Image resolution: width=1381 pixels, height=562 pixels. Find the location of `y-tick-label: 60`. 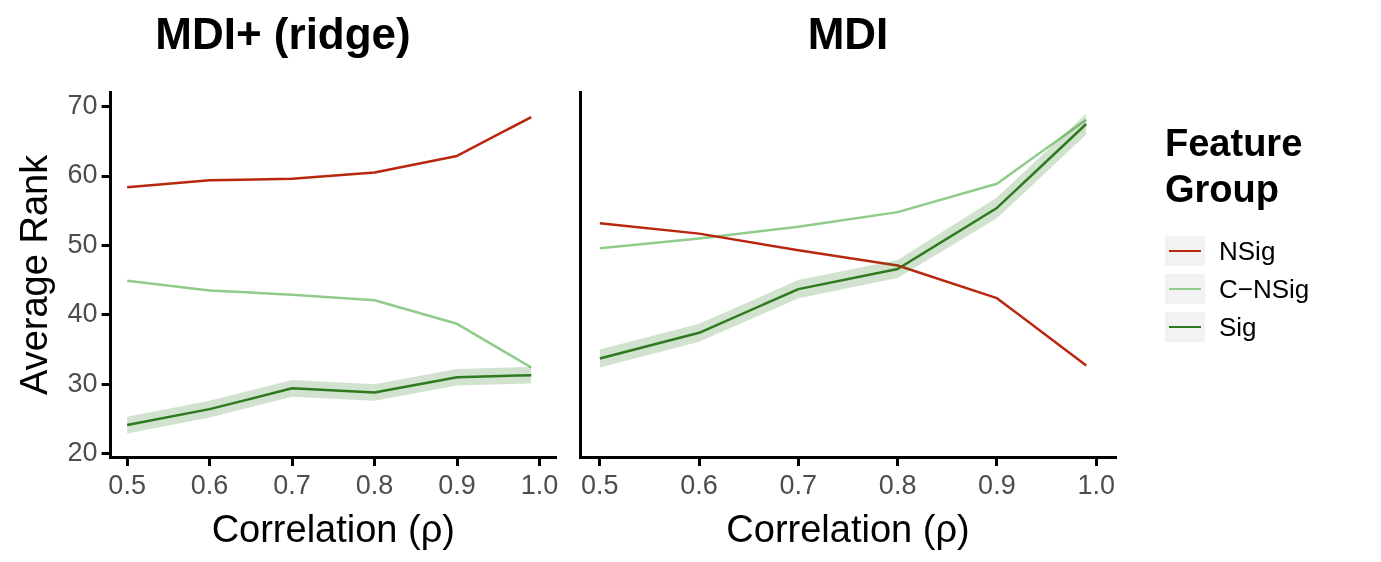

y-tick-label: 60 is located at coordinates (82, 174).